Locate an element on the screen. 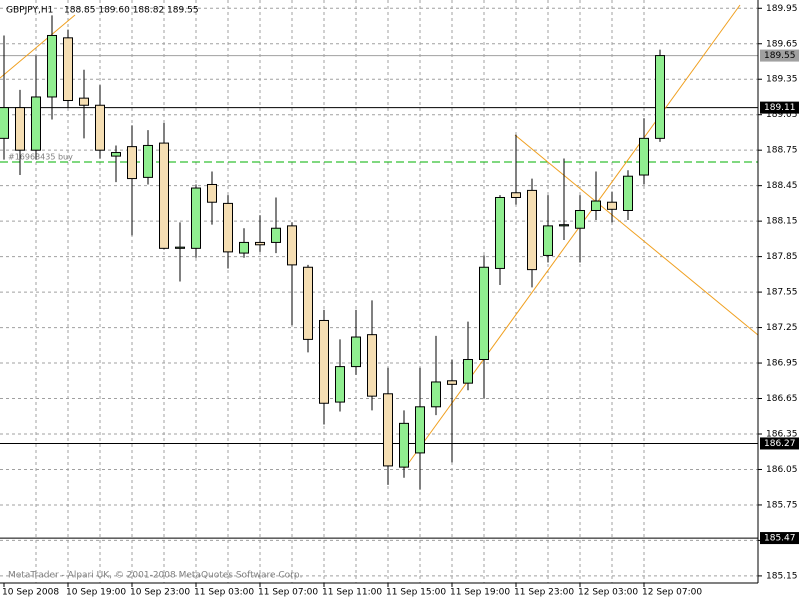 This screenshot has width=800, height=600. quote: 188.85 189.60 188.82 189.55 is located at coordinates (131, 11).